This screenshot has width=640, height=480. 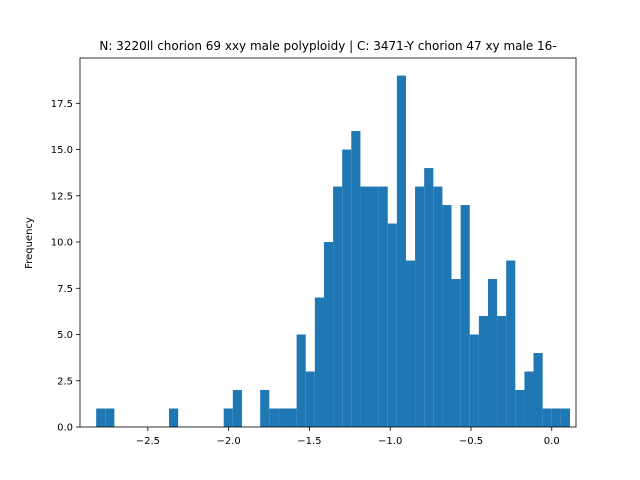 I want to click on y-tick-label: 10.0, so click(x=62, y=243).